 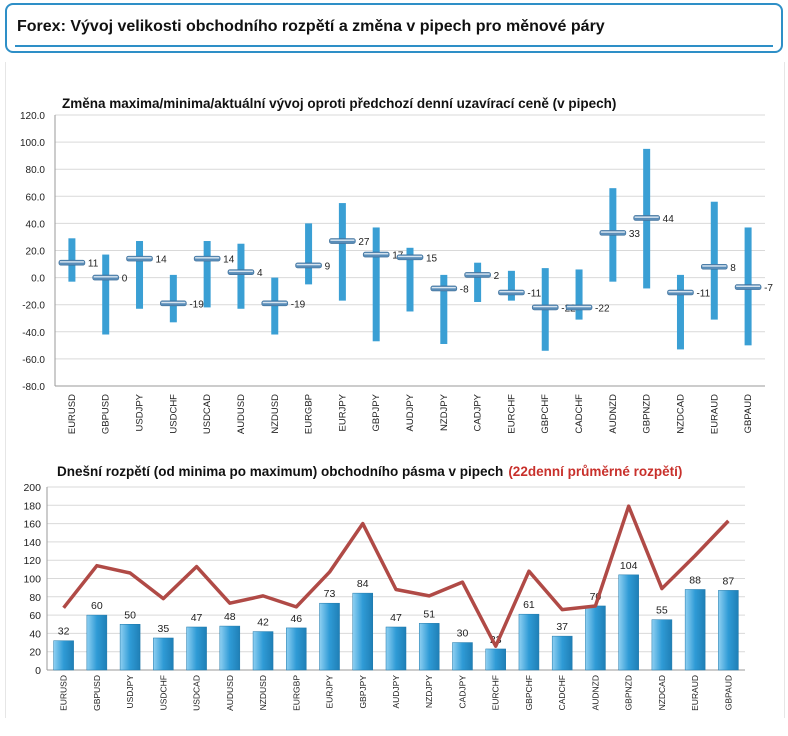 What do you see at coordinates (394, 46) in the screenshot?
I see `header-divider` at bounding box center [394, 46].